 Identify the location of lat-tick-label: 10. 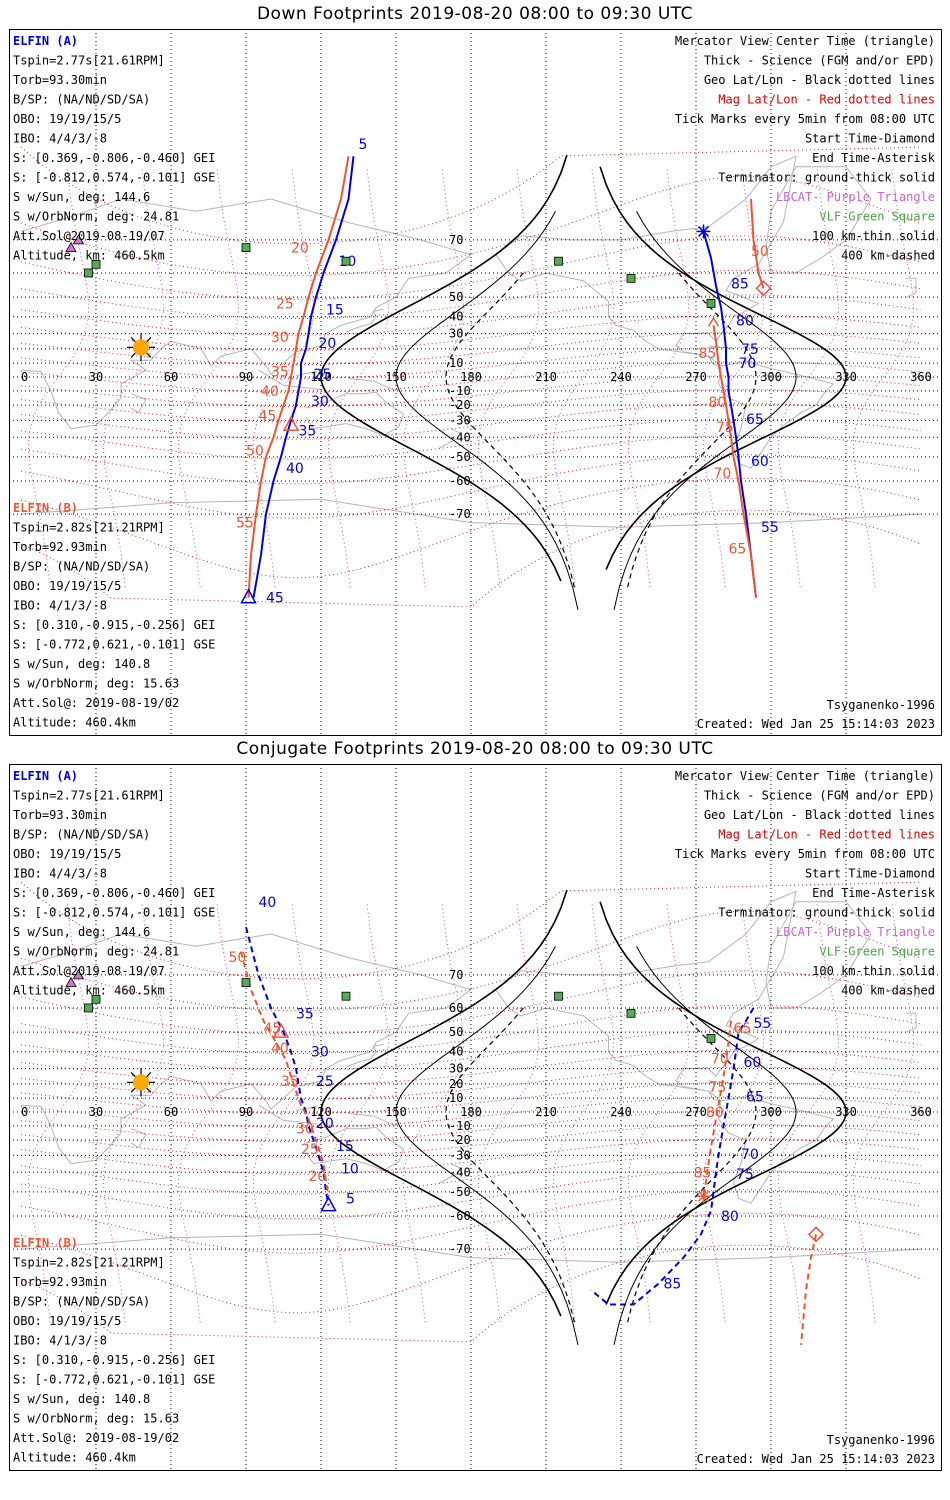
(456, 1098).